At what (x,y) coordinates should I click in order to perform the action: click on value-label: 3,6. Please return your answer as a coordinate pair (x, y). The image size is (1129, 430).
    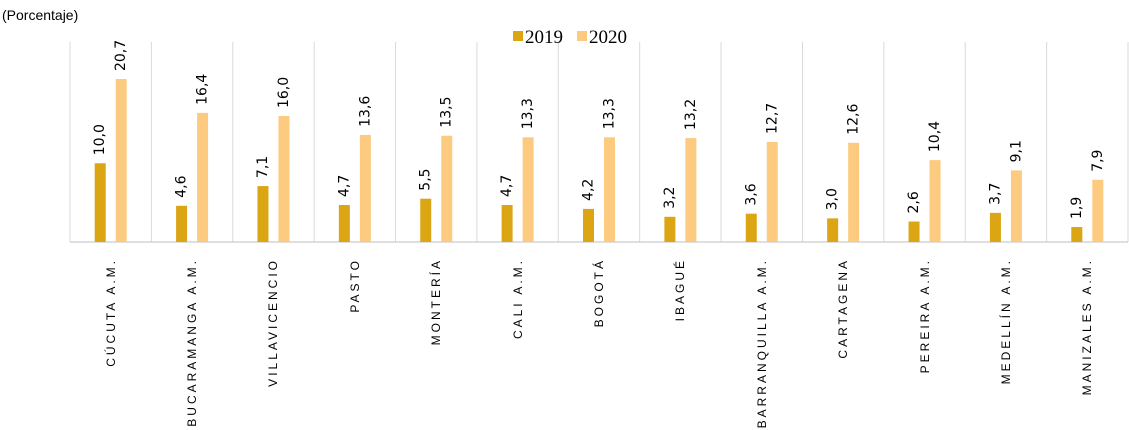
    Looking at the image, I should click on (751, 194).